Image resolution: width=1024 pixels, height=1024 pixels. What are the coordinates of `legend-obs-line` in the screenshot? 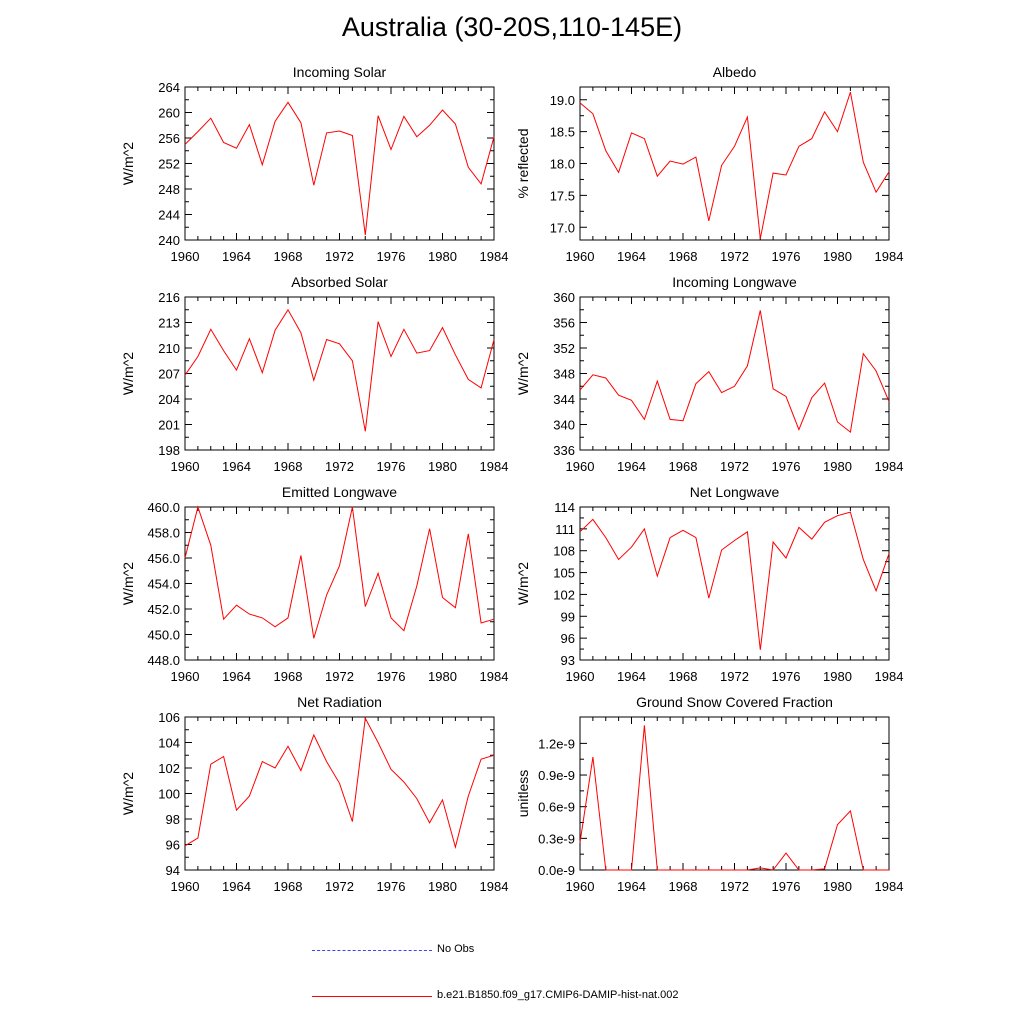 It's located at (372, 950).